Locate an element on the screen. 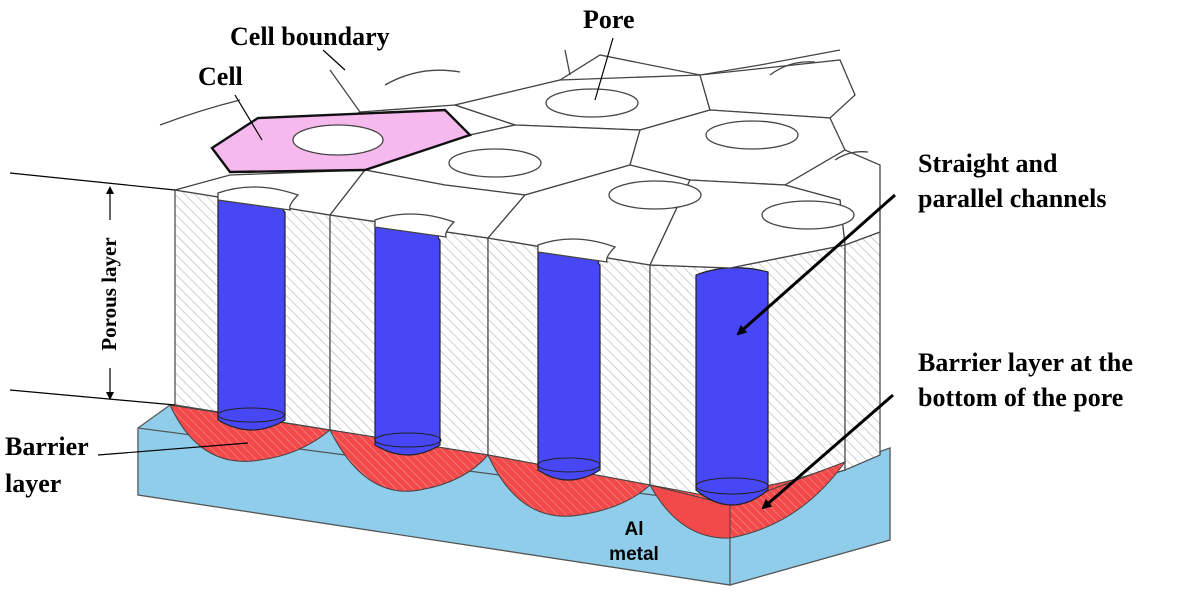 This screenshot has width=1181, height=598. cell is located at coordinates (777, 89).